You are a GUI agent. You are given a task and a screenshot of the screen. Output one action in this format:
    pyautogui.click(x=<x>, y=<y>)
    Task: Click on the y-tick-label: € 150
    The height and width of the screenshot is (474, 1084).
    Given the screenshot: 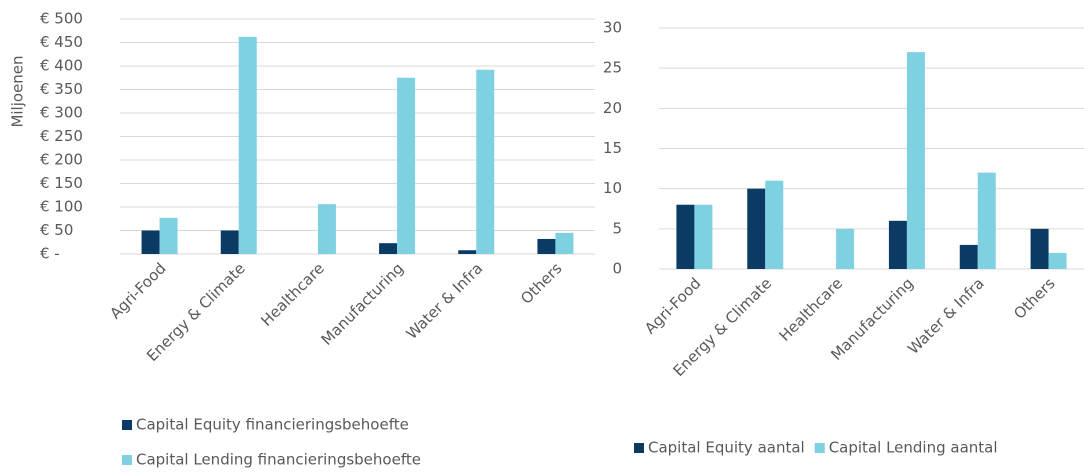 What is the action you would take?
    pyautogui.click(x=61, y=183)
    